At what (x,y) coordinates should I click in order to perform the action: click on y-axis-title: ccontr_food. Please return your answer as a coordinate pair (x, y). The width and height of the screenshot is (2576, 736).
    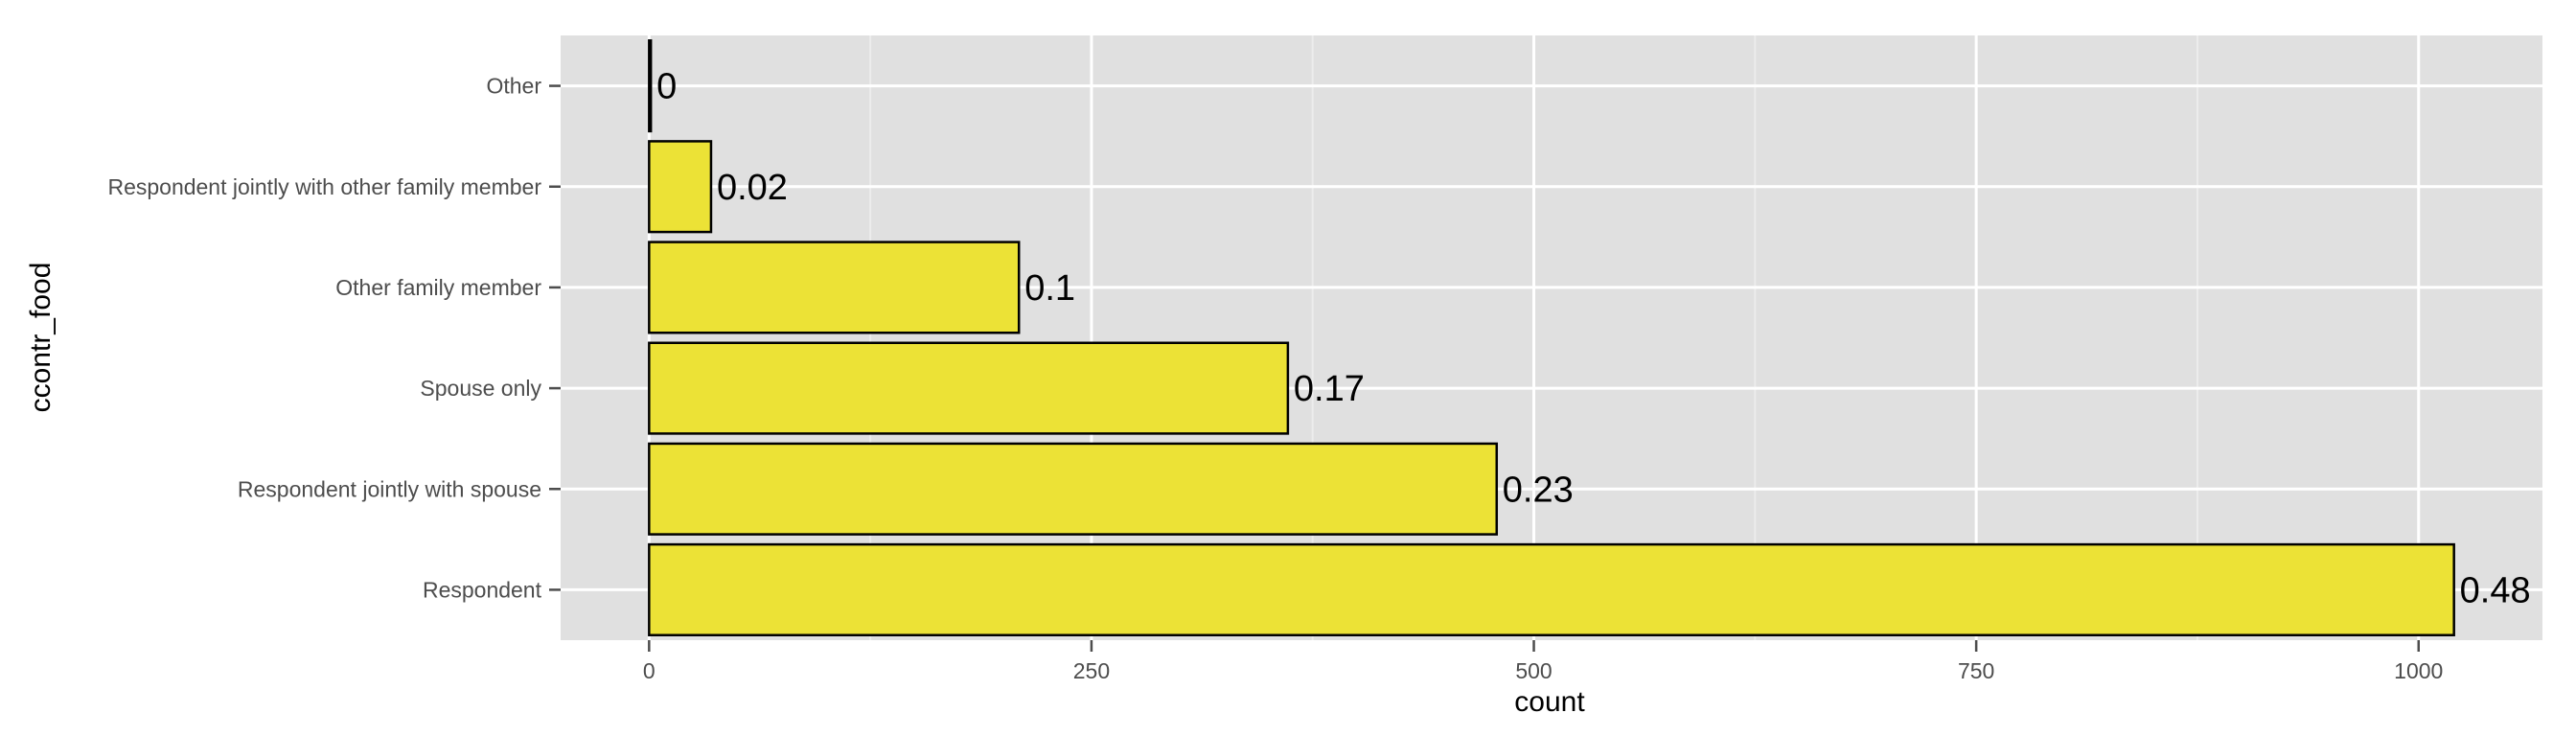
    Looking at the image, I should click on (41, 338).